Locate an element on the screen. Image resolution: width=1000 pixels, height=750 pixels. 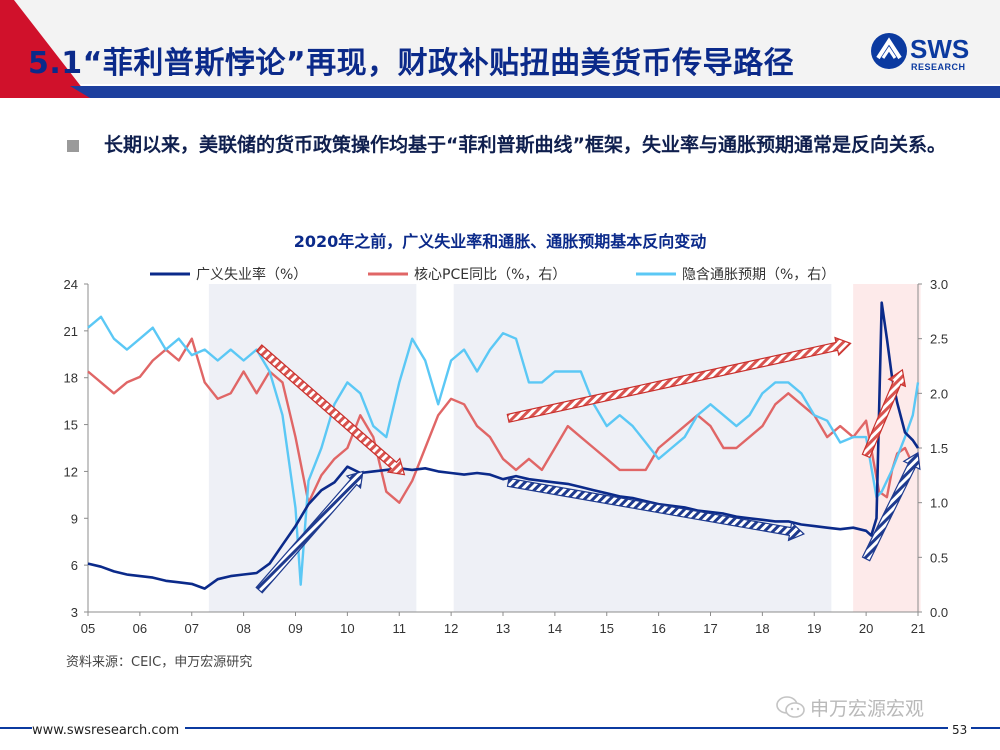
y-left-tick-label: 15 is located at coordinates (71, 425).